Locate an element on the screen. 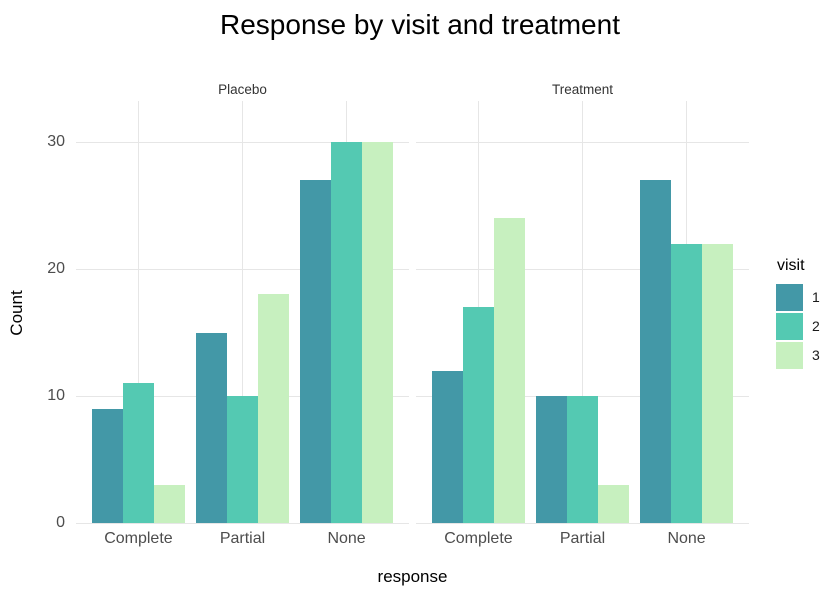  chart-title: Response by visit and treatment is located at coordinates (420, 24).